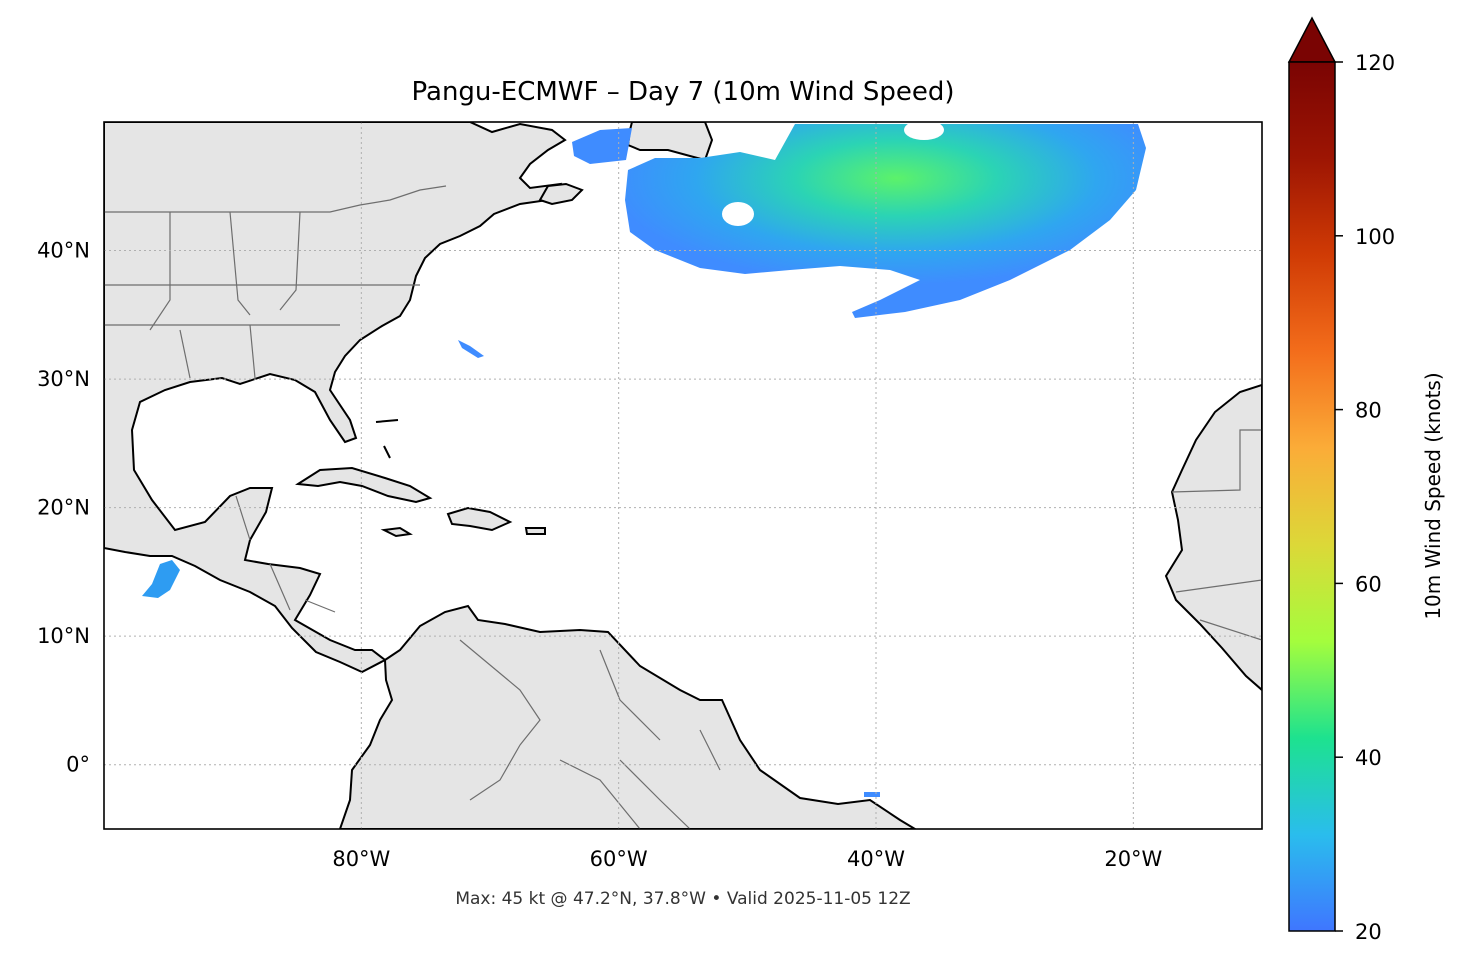 The width and height of the screenshot is (1466, 969). Describe the element at coordinates (627, 716) in the screenshot. I see `land-south-america` at that location.